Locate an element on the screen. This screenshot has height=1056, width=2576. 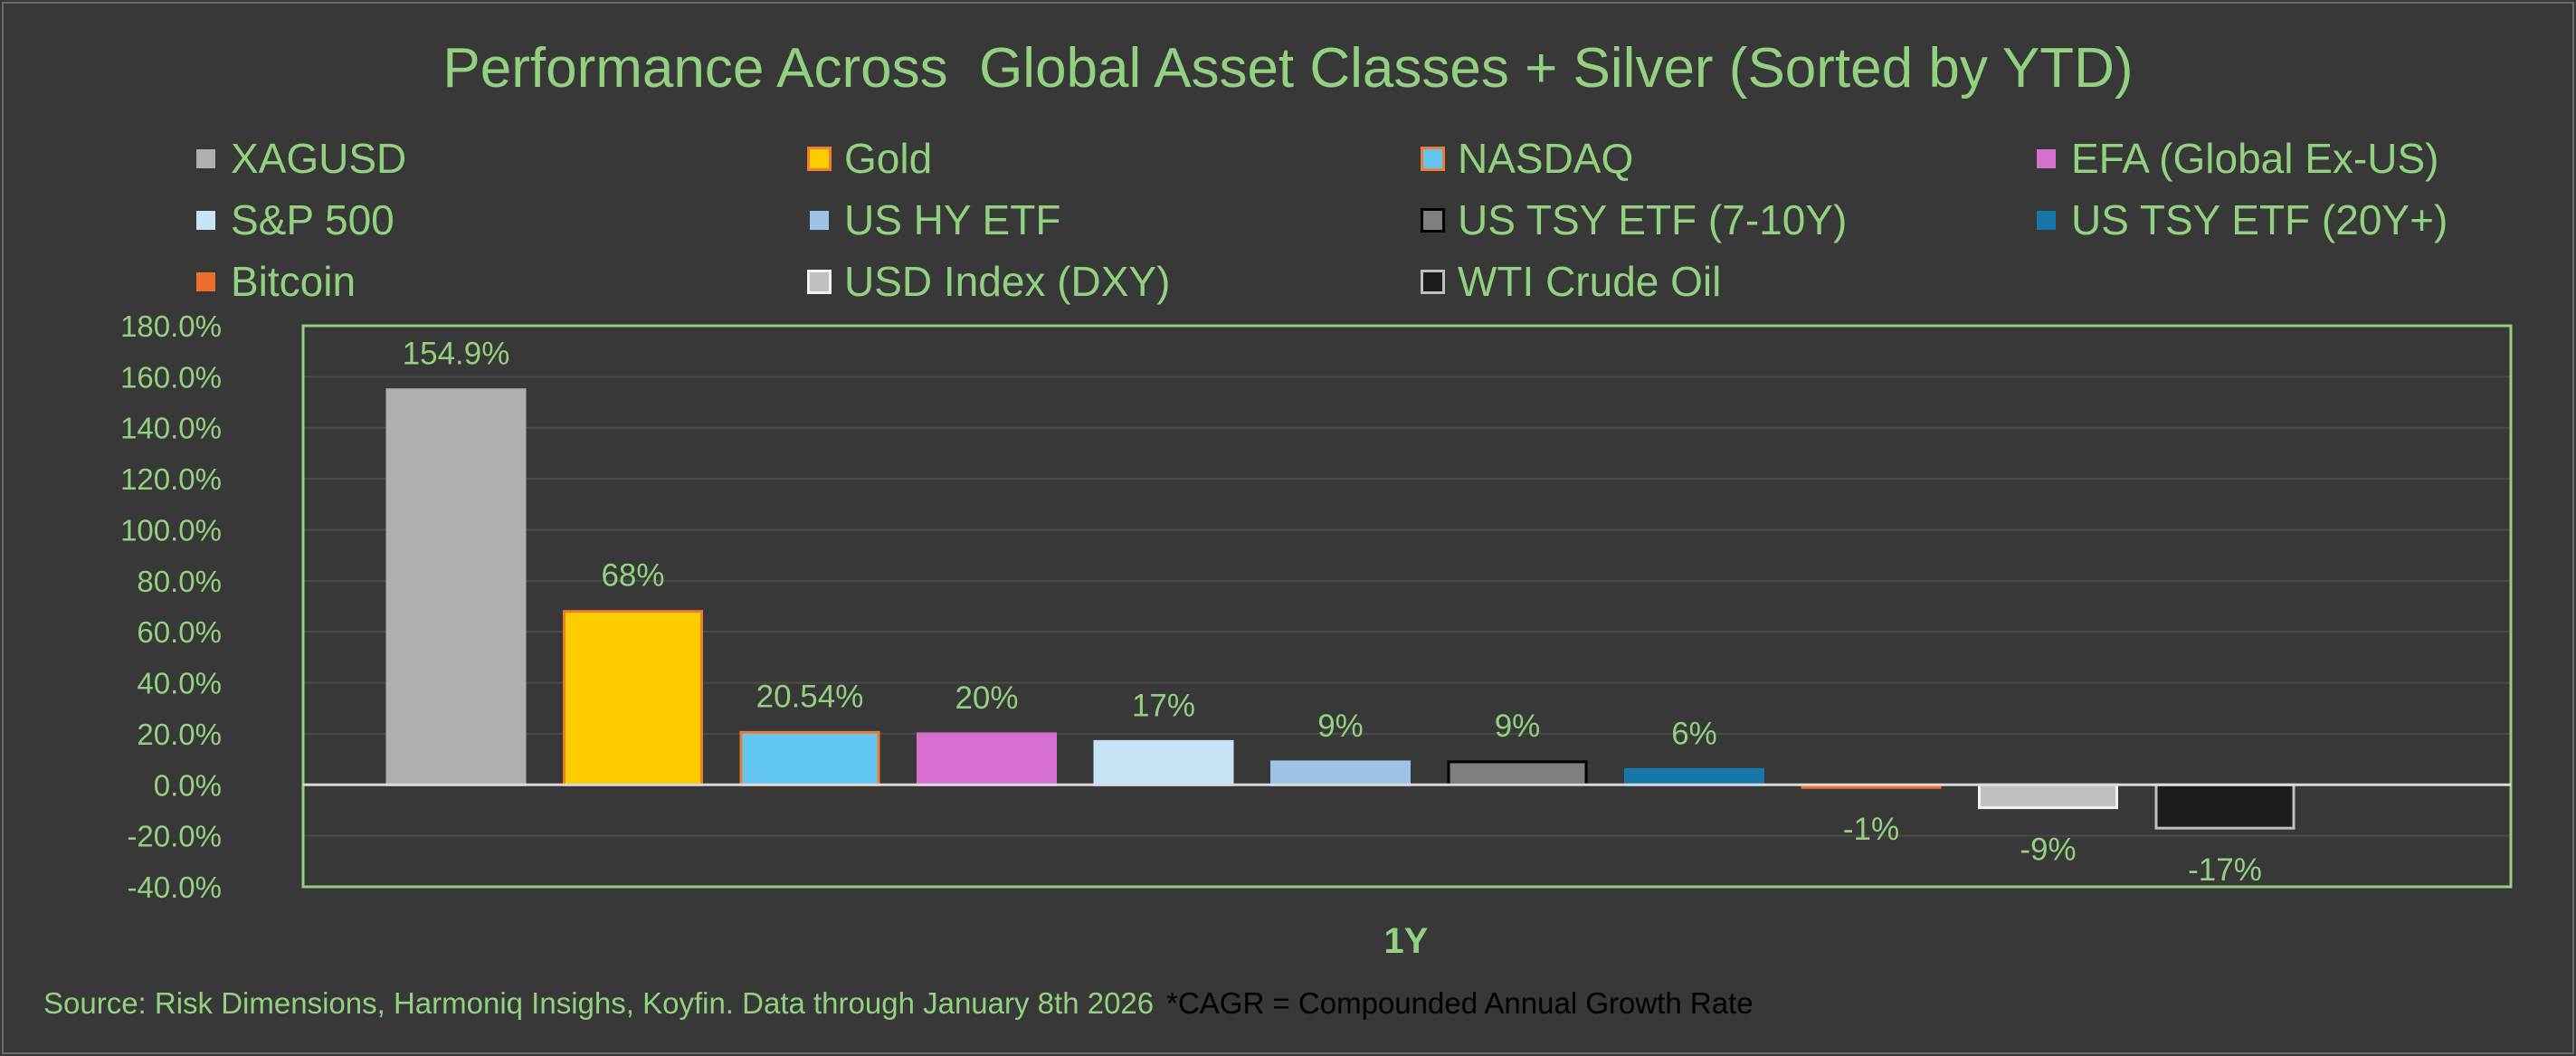
legend-label: US HY ETF is located at coordinates (953, 220).